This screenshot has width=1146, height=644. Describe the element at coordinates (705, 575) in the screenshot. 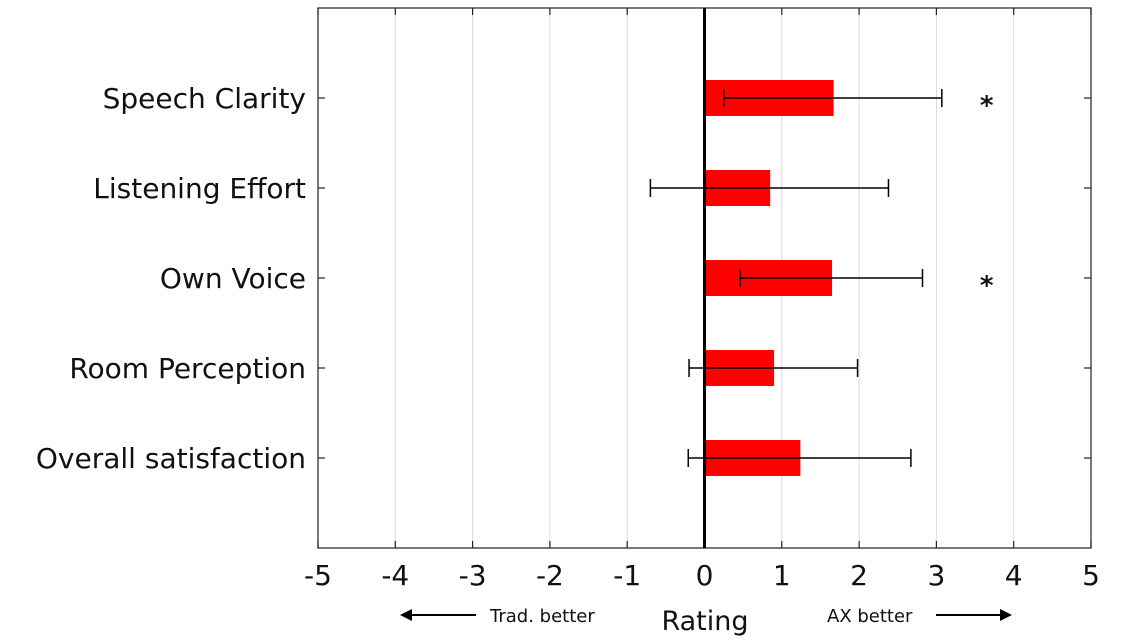

I see `x-tick-label: 0` at that location.